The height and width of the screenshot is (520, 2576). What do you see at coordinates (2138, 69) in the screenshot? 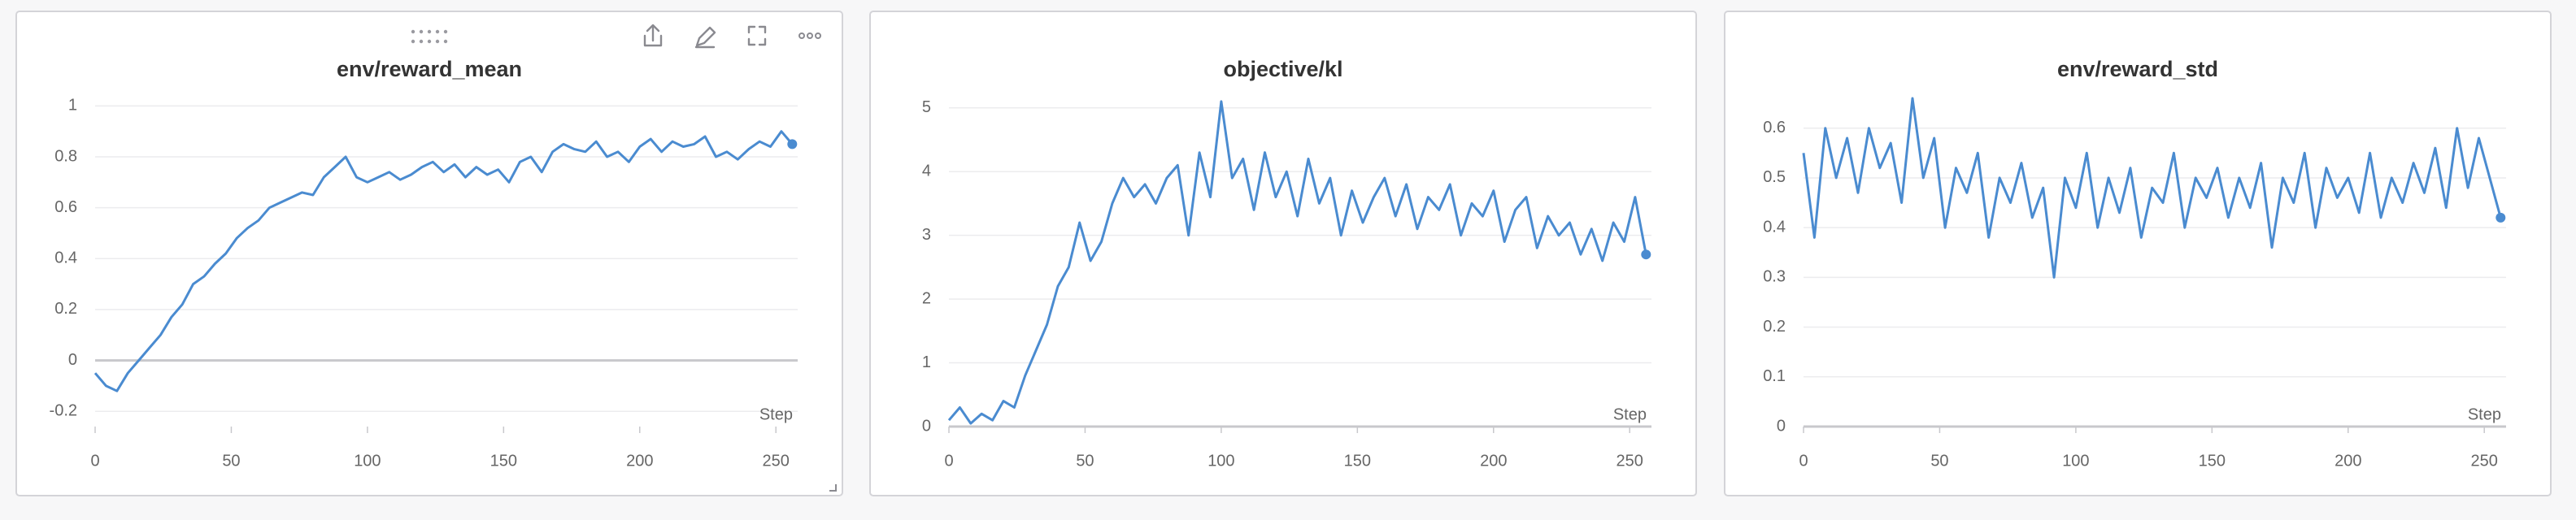
I see `chart-title: env/reward_std` at bounding box center [2138, 69].